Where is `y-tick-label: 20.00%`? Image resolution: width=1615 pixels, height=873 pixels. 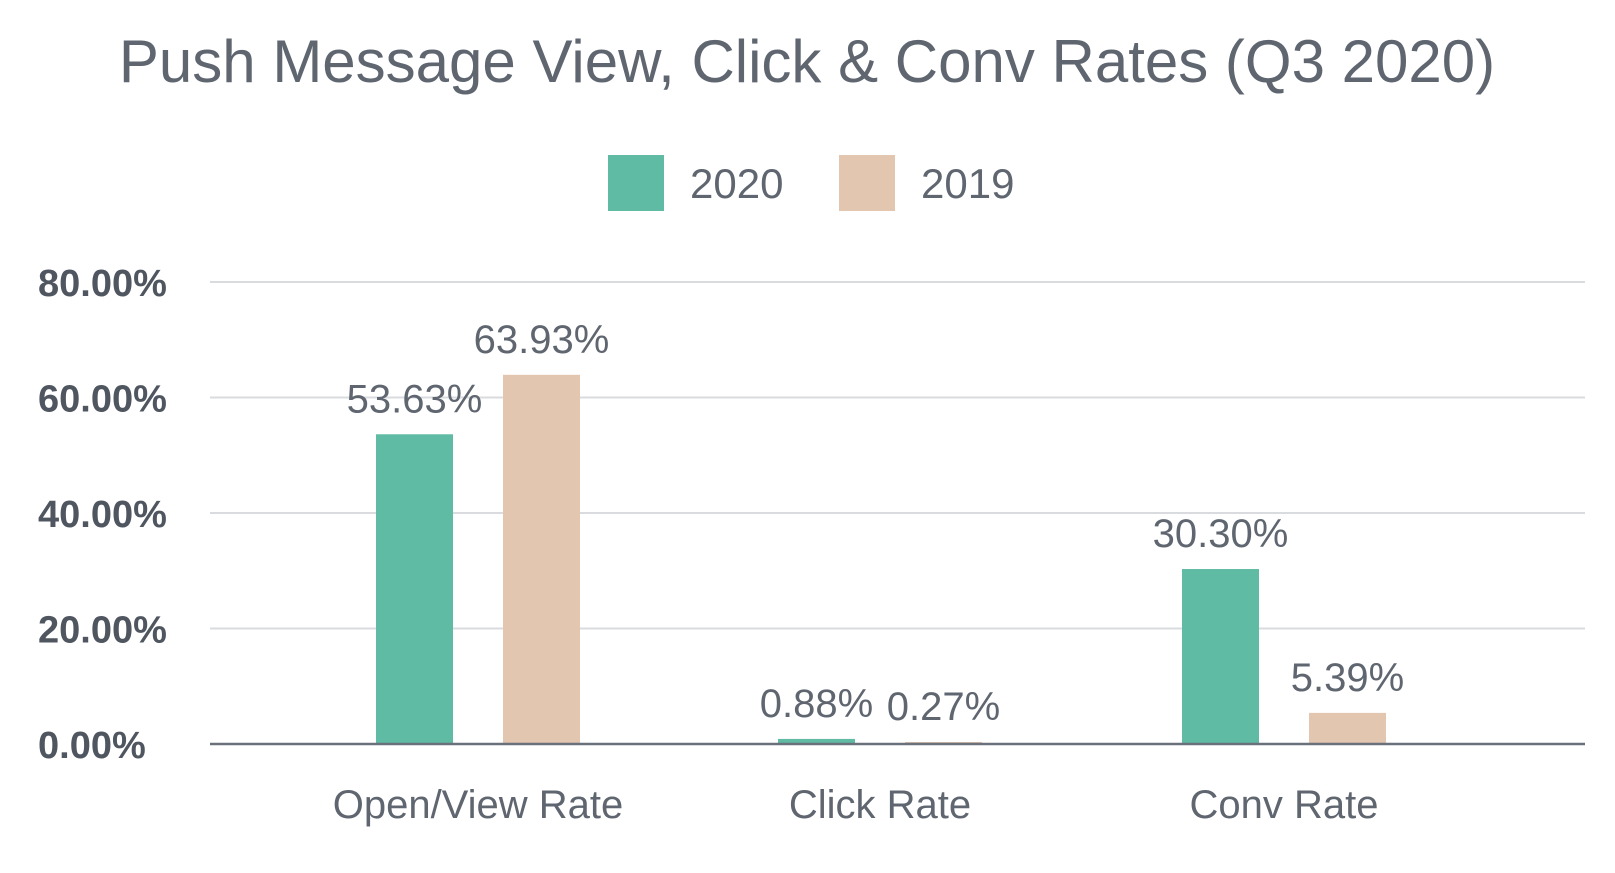
y-tick-label: 20.00% is located at coordinates (102, 631).